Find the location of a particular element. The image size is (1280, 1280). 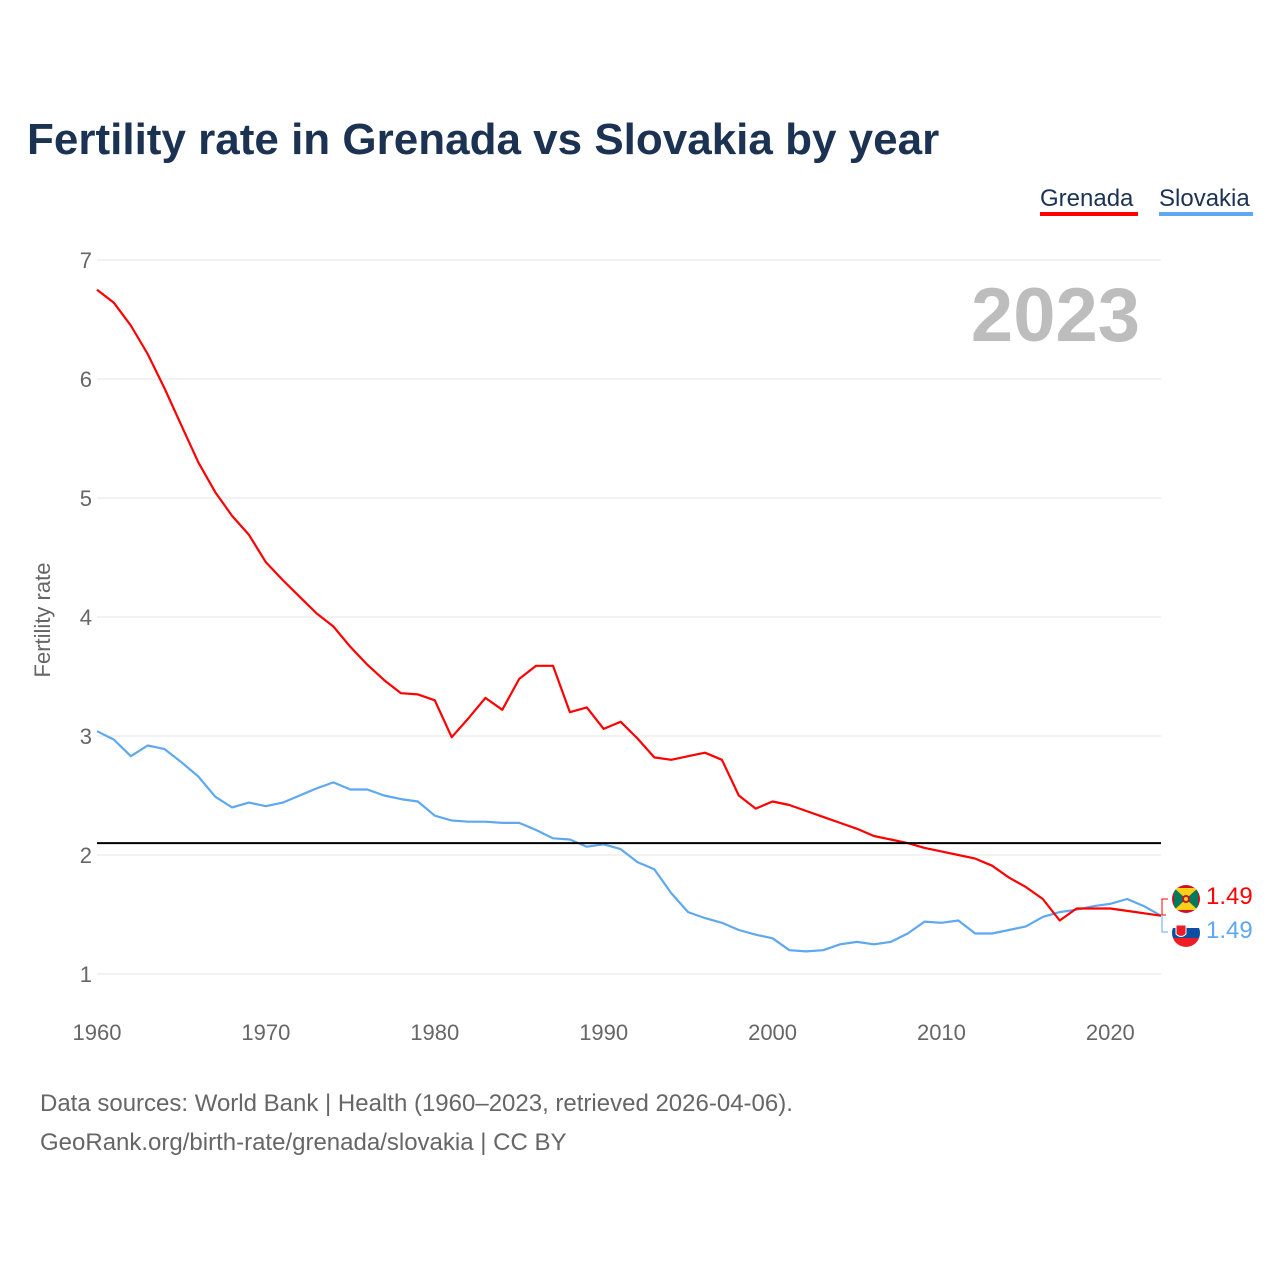

legend-label-slovakia: Slovakia is located at coordinates (1204, 198).